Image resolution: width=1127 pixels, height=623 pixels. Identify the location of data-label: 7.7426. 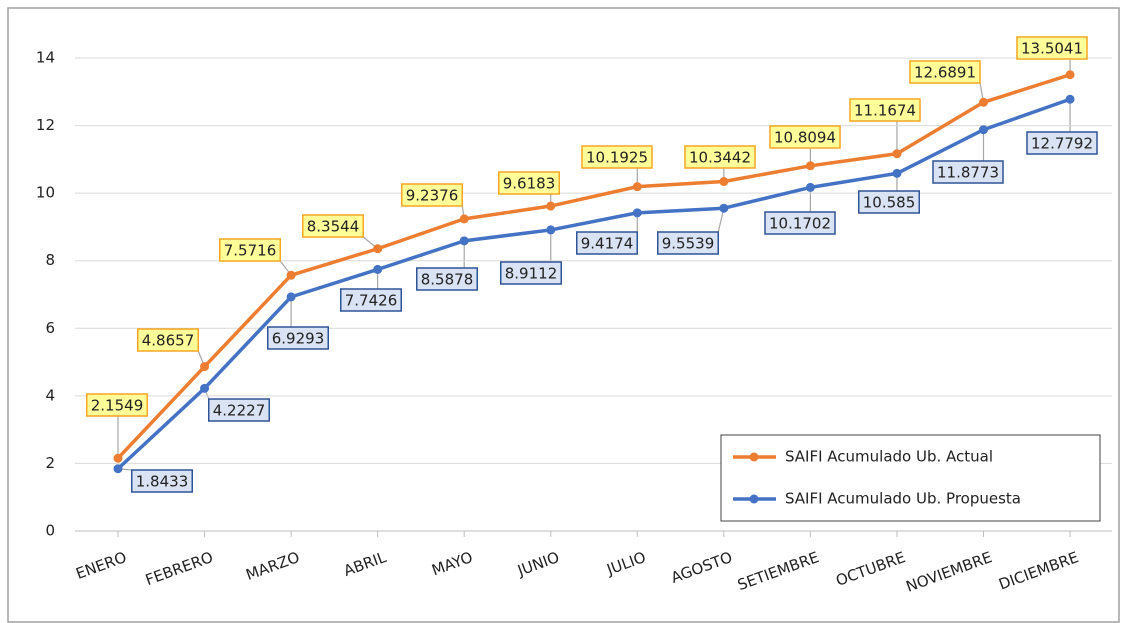
(371, 301).